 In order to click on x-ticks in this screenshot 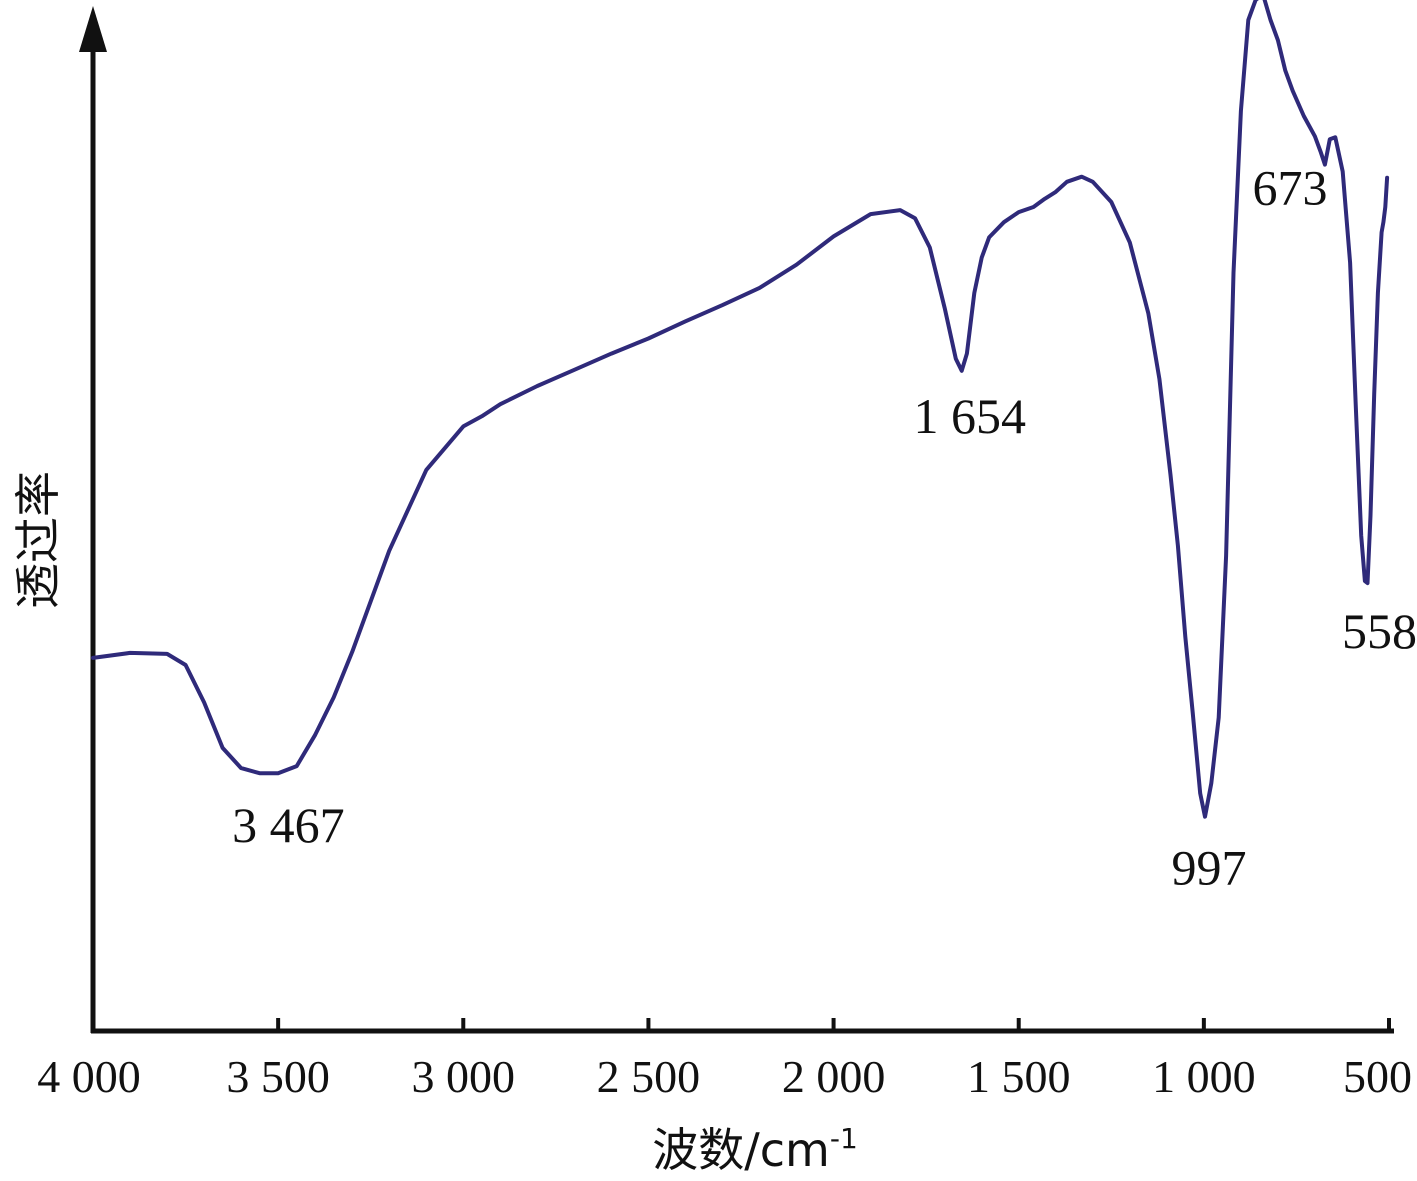, I will do `click(741, 1024)`.